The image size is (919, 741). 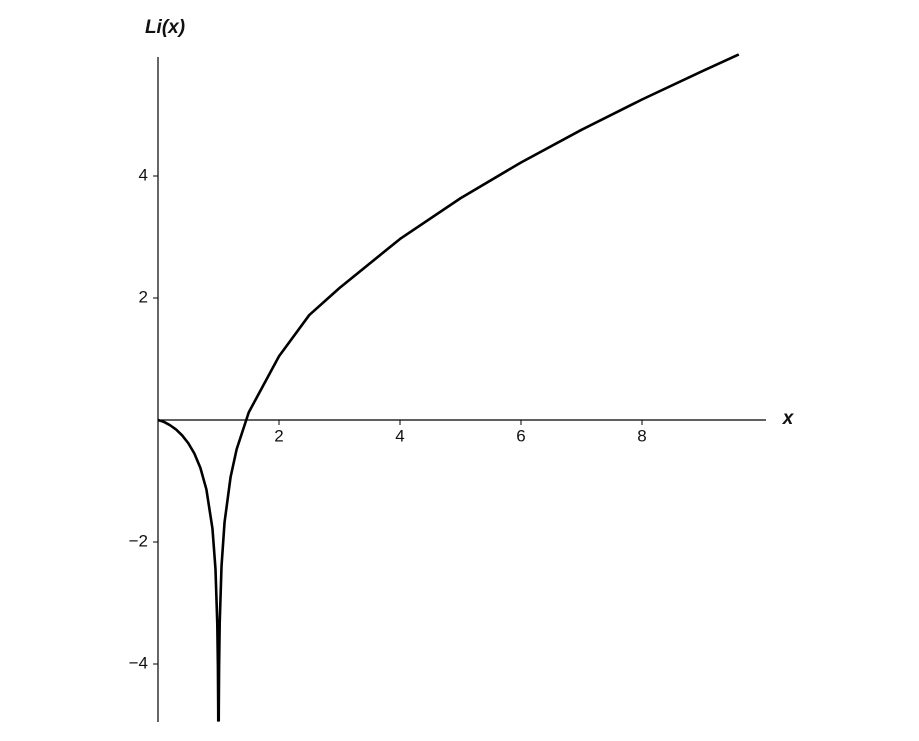 What do you see at coordinates (138, 540) in the screenshot?
I see `y-tick-label: −2` at bounding box center [138, 540].